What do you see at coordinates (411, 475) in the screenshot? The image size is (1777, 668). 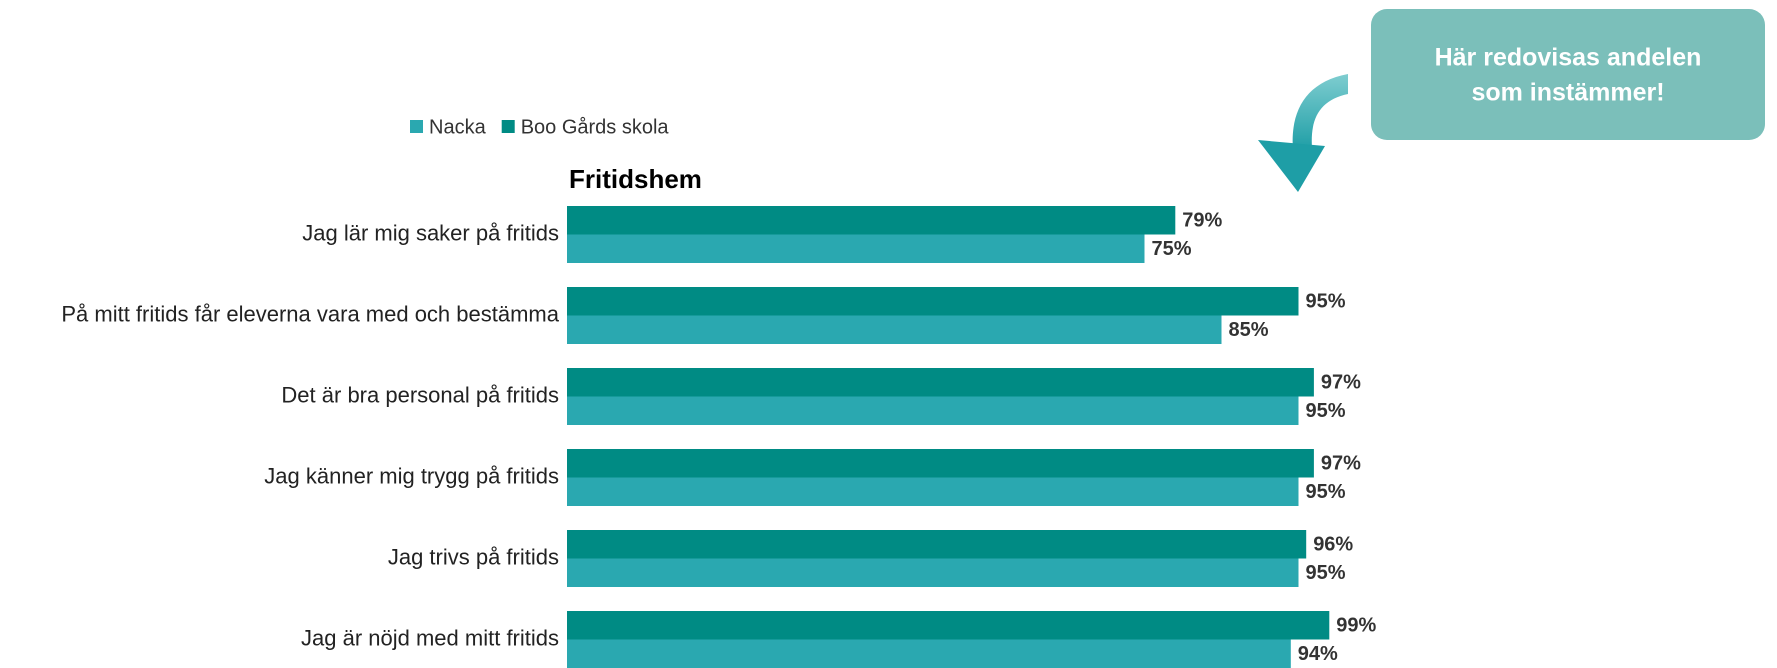 I see `category-label: Jag känner mig trygg på fritids` at bounding box center [411, 475].